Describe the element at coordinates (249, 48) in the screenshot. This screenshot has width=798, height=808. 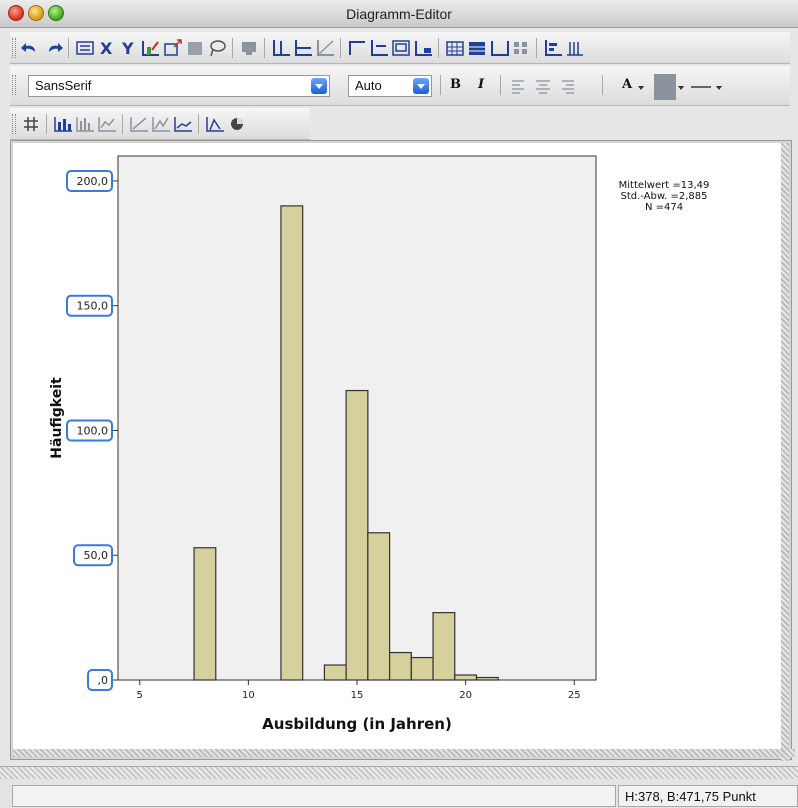
I see `legend-icon` at that location.